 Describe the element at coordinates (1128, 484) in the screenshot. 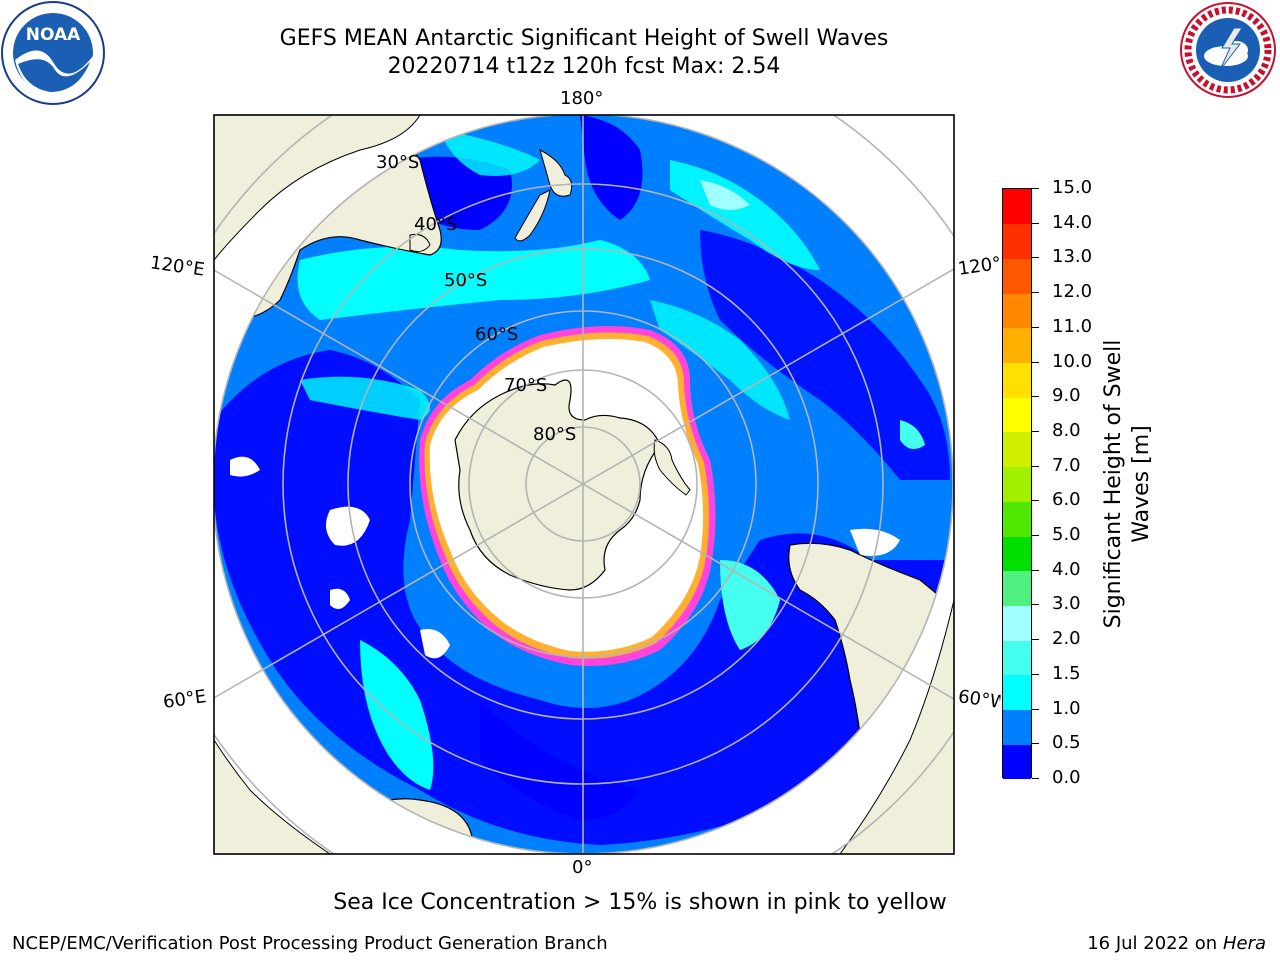

I see `colorbar-label: Significant Height of Swell Waves [m]` at that location.